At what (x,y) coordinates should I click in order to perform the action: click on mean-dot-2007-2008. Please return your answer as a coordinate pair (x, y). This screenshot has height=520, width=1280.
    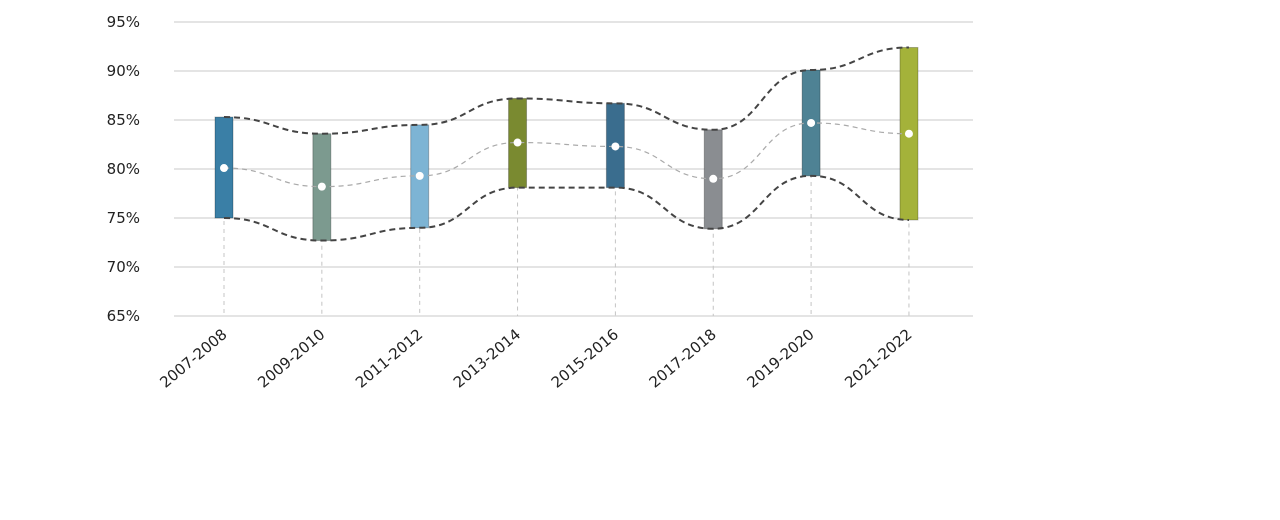
    Looking at the image, I should click on (224, 168).